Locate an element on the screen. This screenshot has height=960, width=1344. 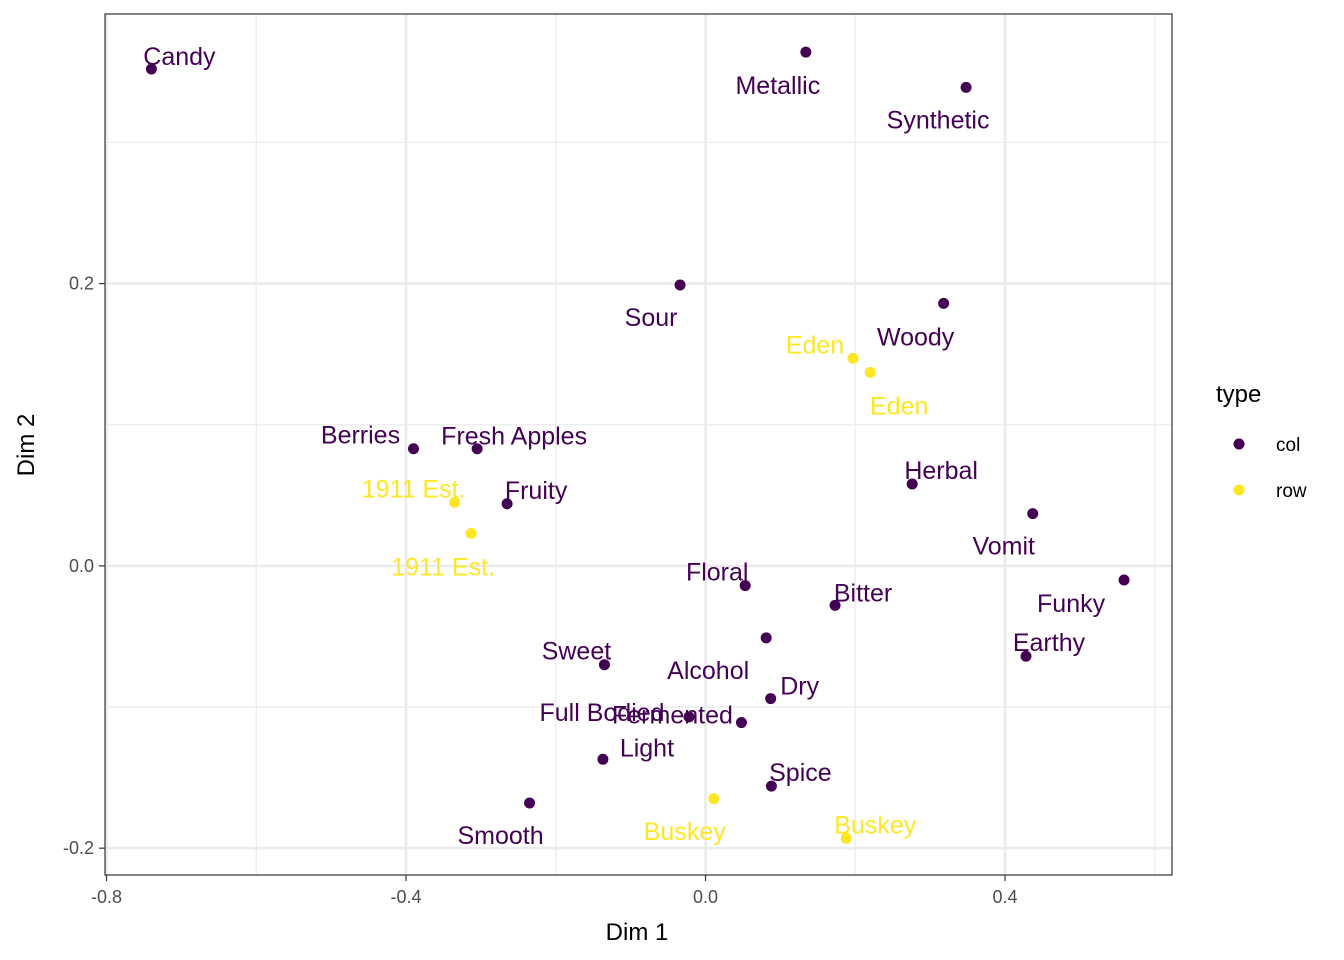
col-point-label: Sour is located at coordinates (651, 318).